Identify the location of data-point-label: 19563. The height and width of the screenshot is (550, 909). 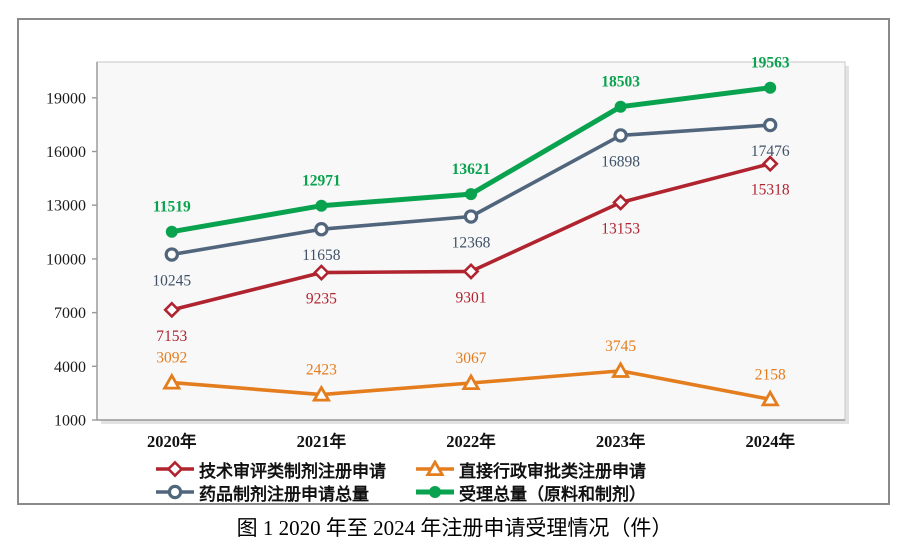
(770, 63).